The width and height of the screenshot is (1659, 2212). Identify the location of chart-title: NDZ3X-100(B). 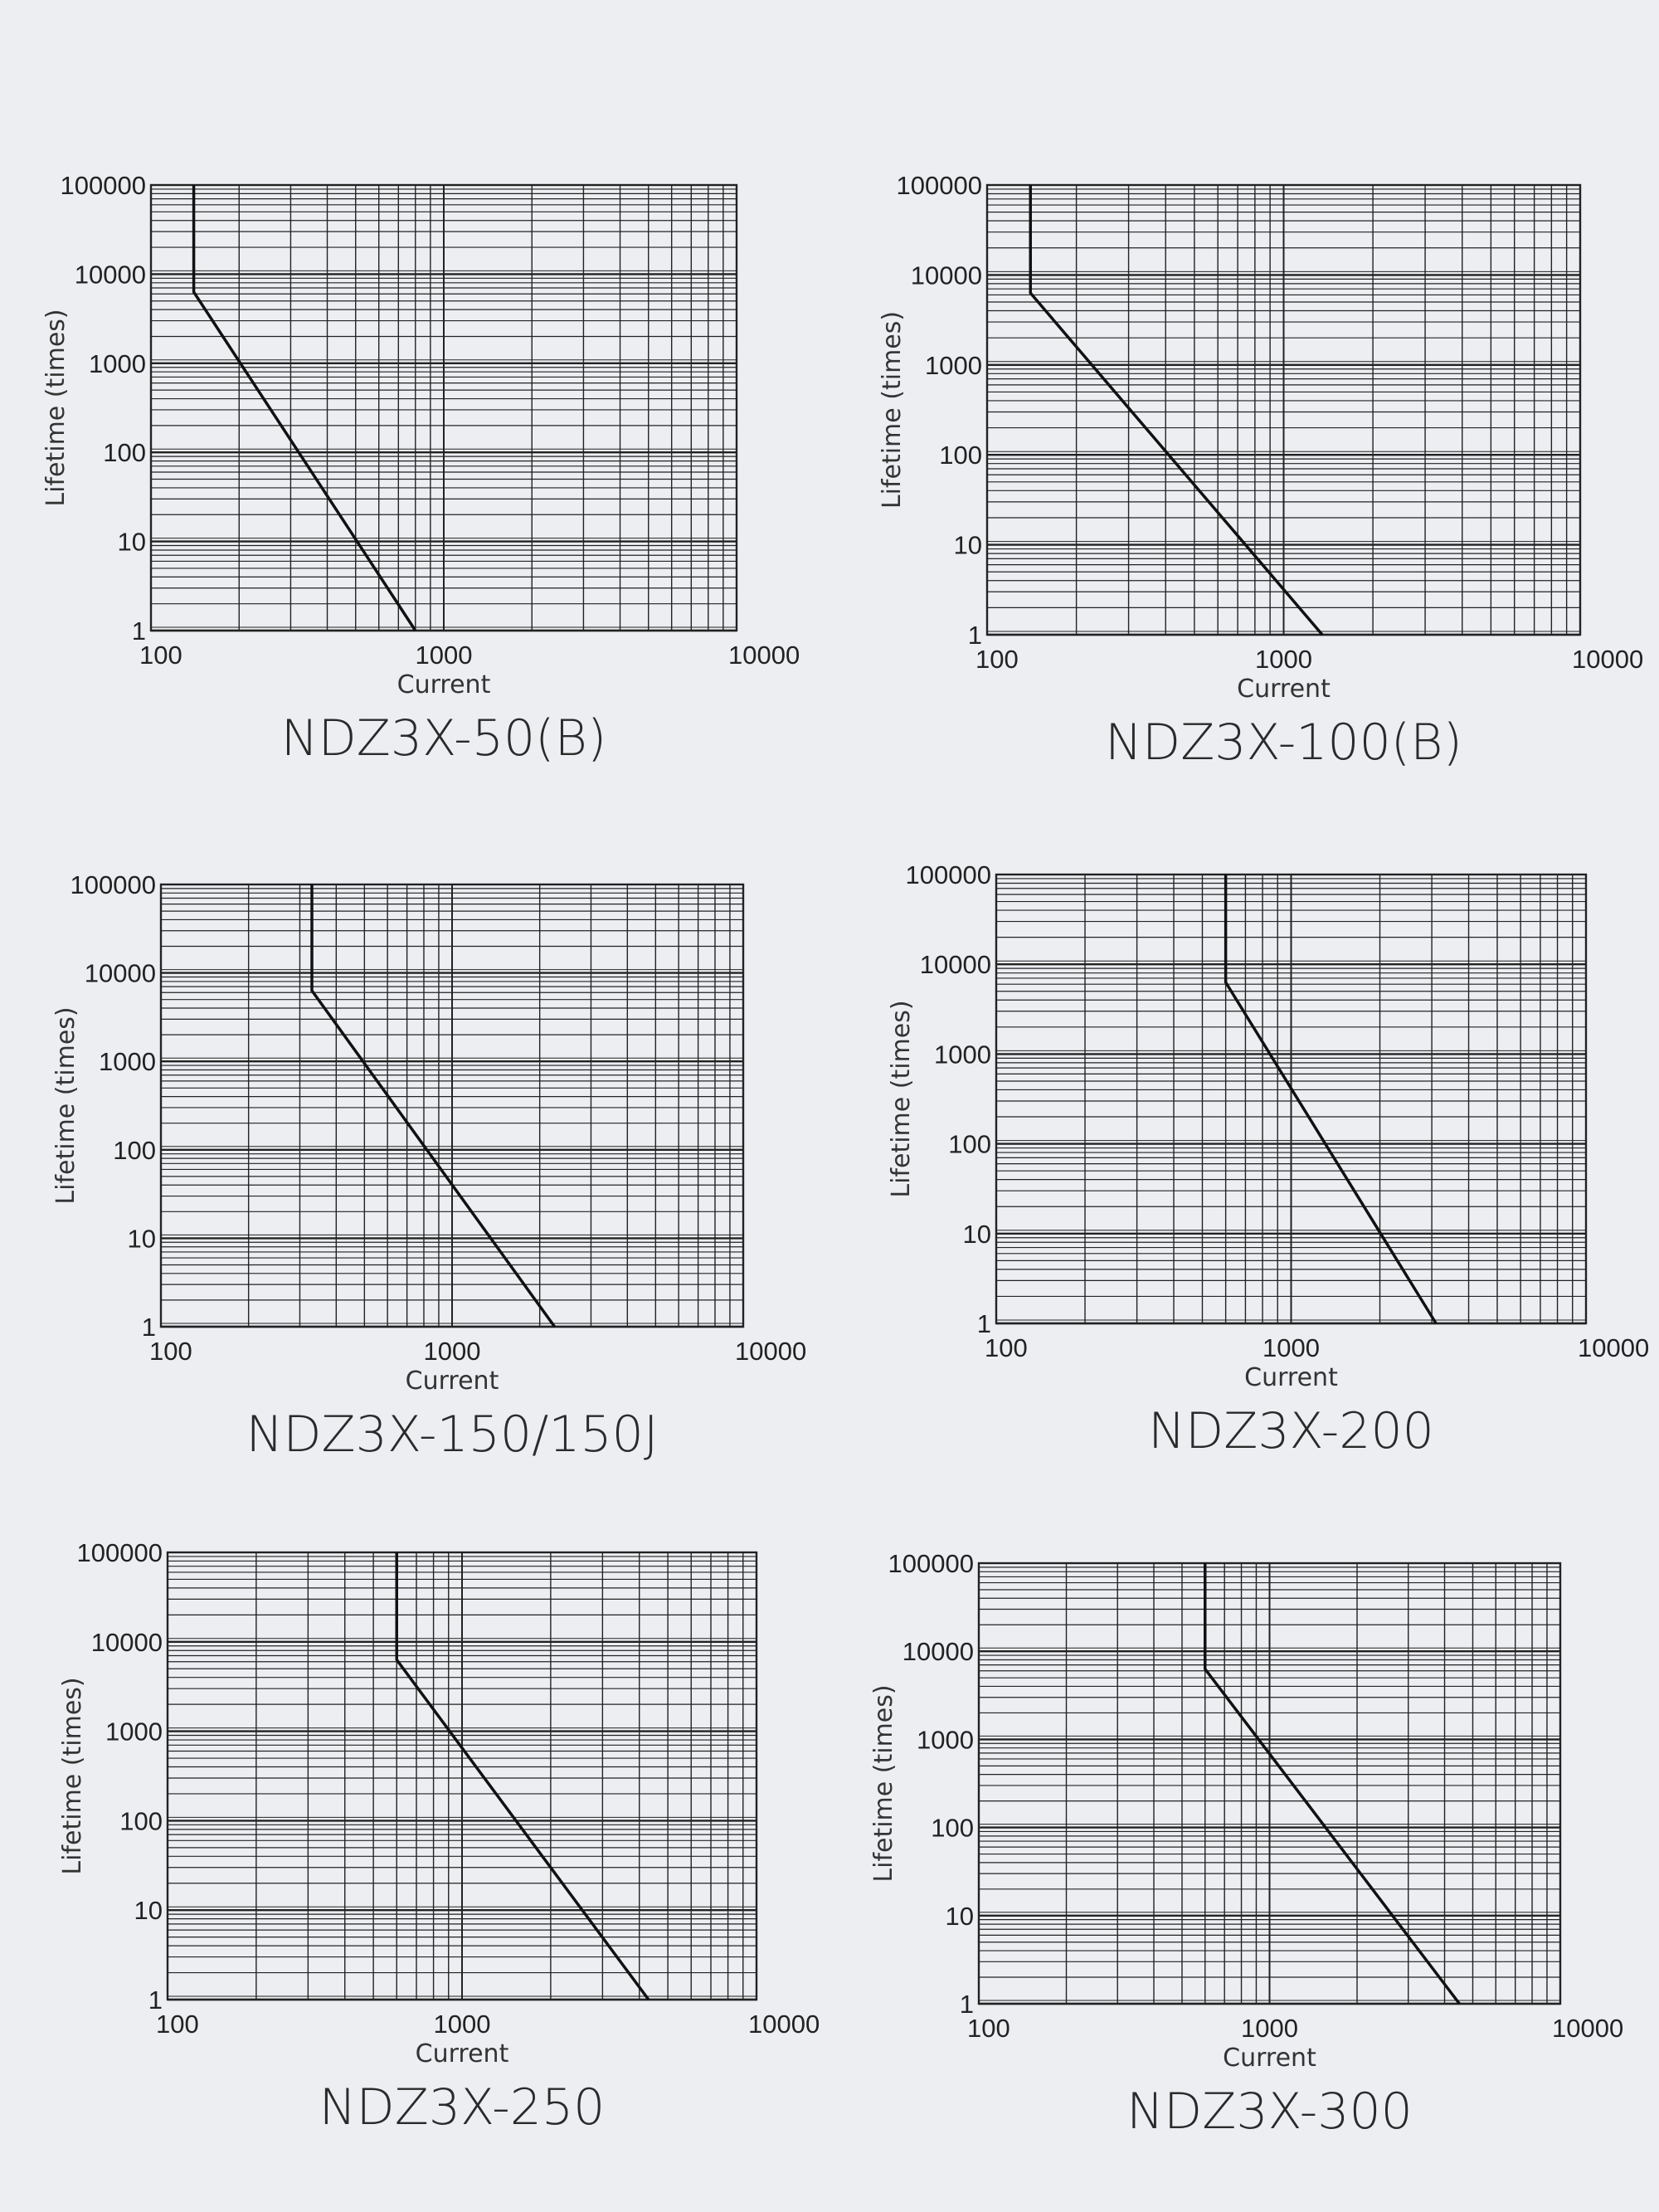
(1283, 743).